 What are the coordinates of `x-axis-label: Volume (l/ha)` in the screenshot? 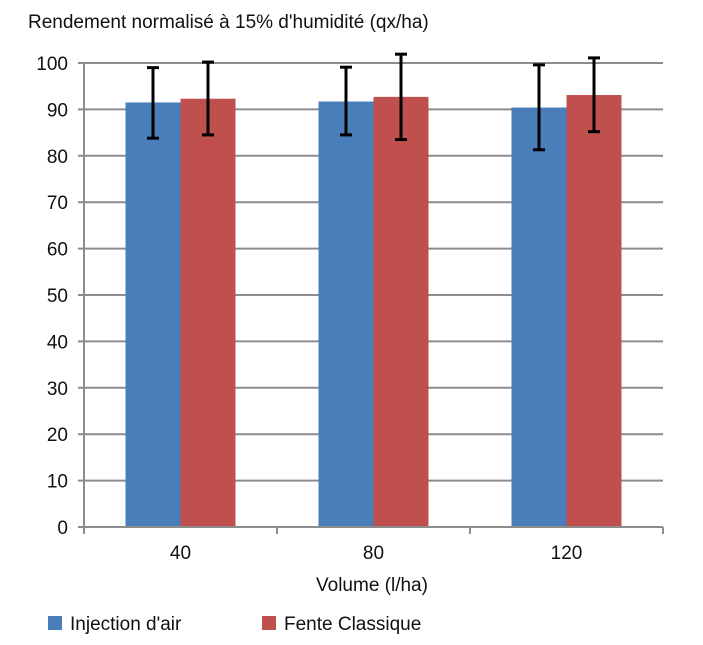 It's located at (372, 585).